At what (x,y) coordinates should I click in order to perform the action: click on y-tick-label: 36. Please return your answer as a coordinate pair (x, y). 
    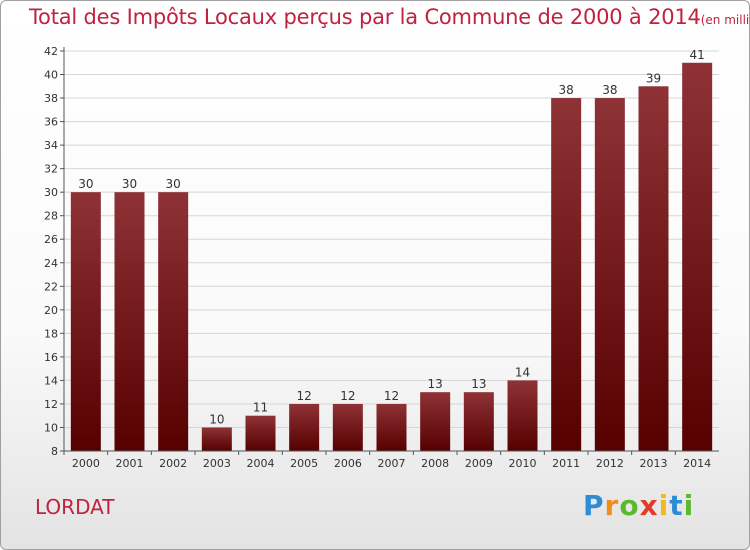
    Looking at the image, I should click on (51, 122).